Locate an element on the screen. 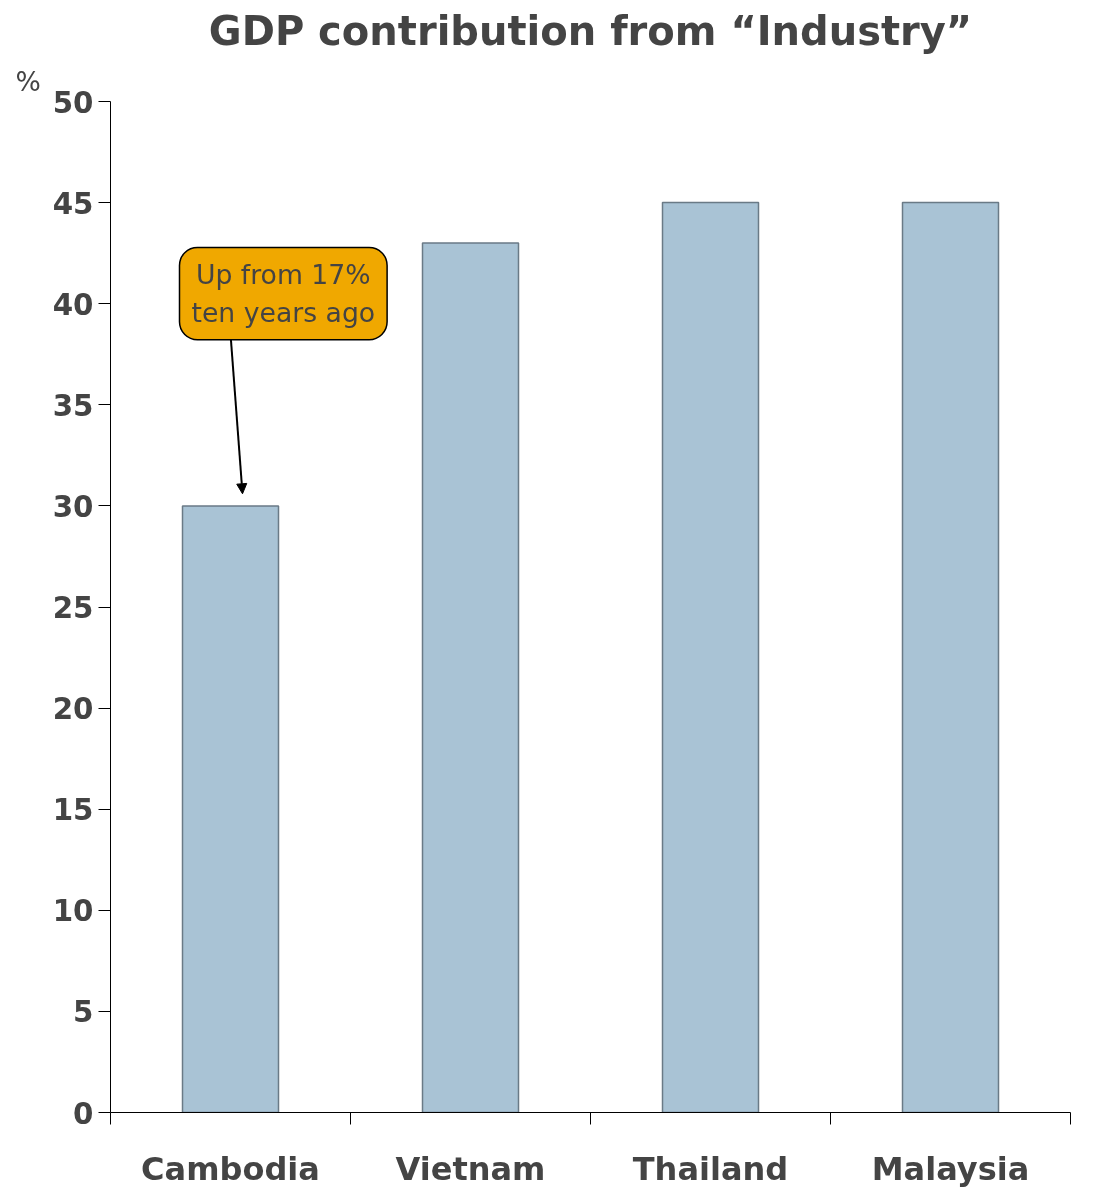 The image size is (1104, 1198). y-tick-label: 15 is located at coordinates (73, 810).